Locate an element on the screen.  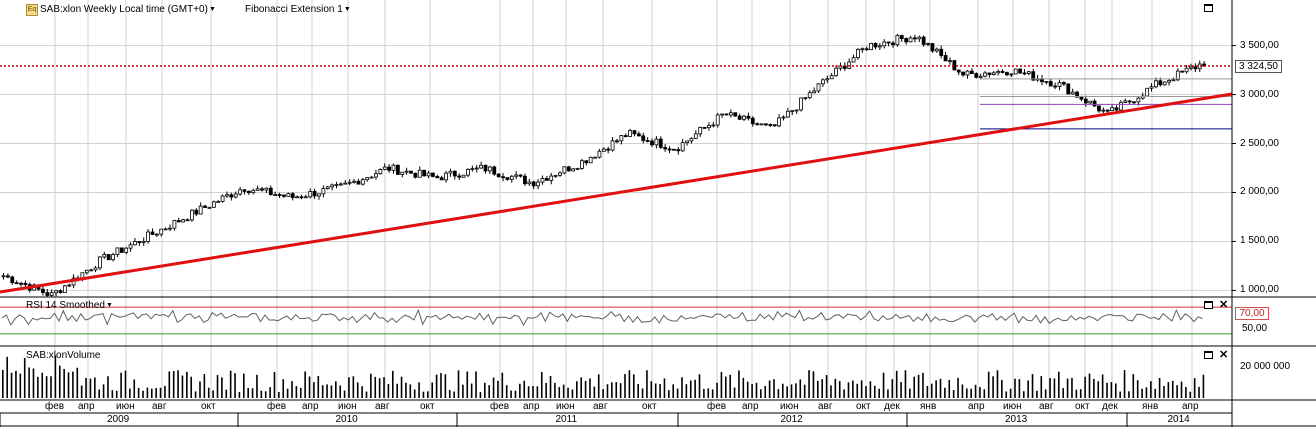
rsi-header: RSI 14 Smoothed ▼ is located at coordinates (69, 306).